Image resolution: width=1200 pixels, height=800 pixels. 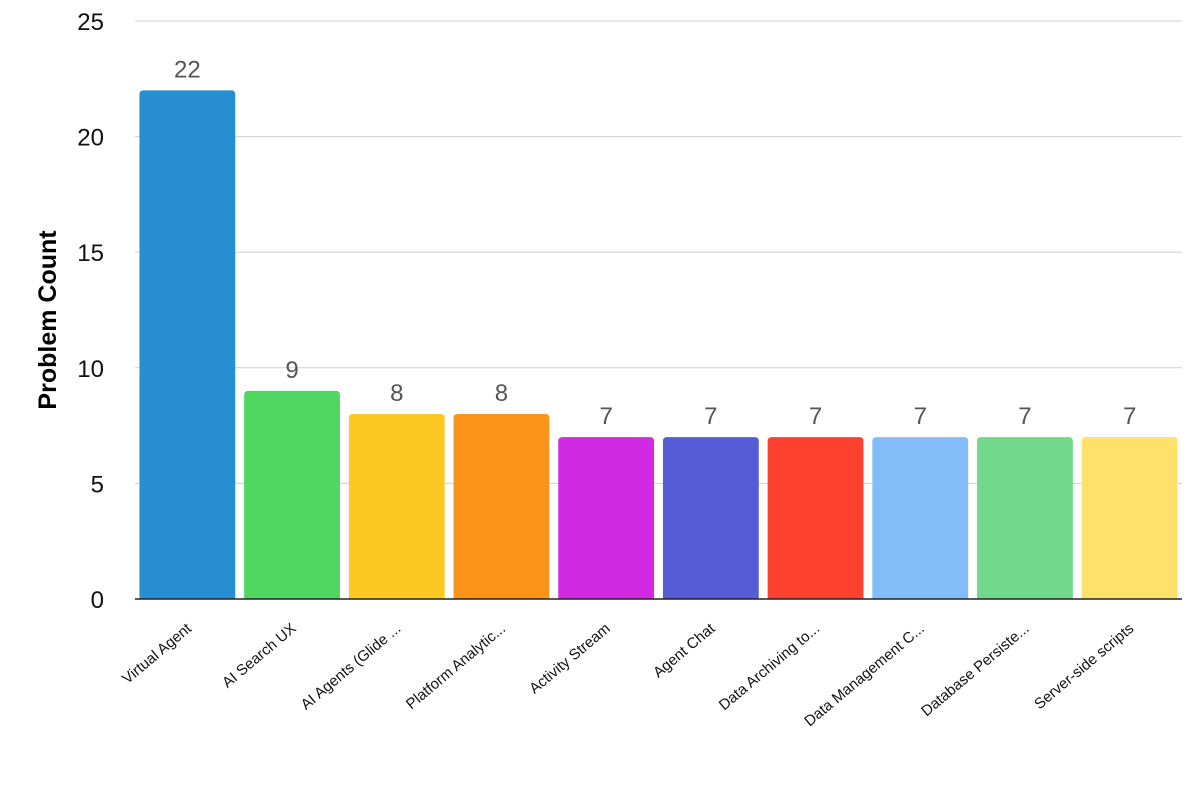 What do you see at coordinates (97, 484) in the screenshot?
I see `y-tick-label: 5` at bounding box center [97, 484].